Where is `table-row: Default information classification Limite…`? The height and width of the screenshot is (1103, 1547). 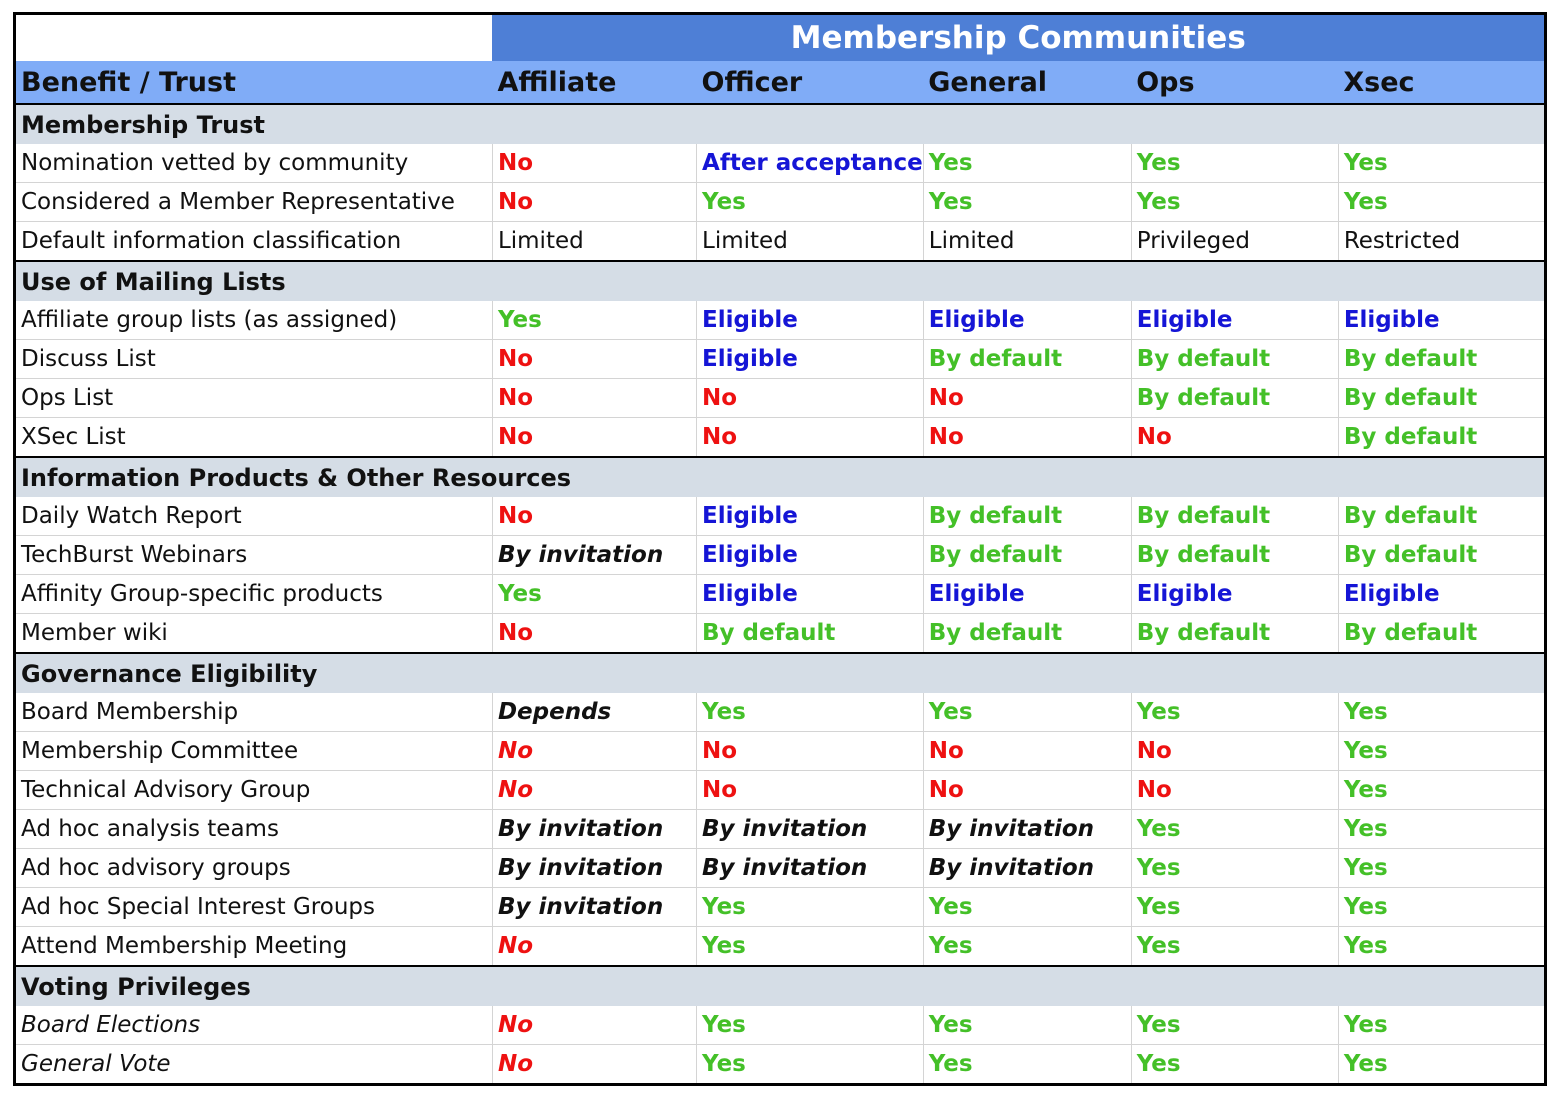
table-row: Default information classification Limite… is located at coordinates (780, 241).